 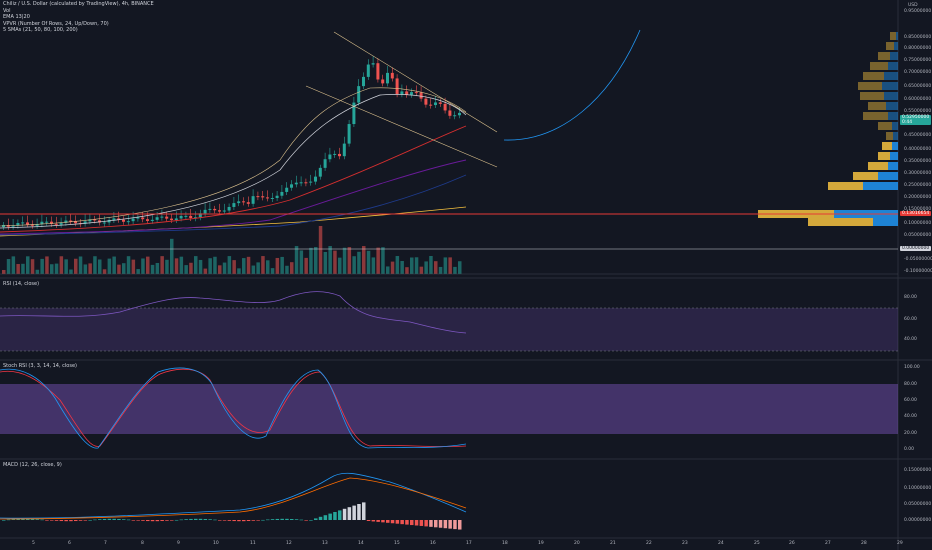 What do you see at coordinates (918, 504) in the screenshot?
I see `macd-tick-2: 0.05000000` at bounding box center [918, 504].